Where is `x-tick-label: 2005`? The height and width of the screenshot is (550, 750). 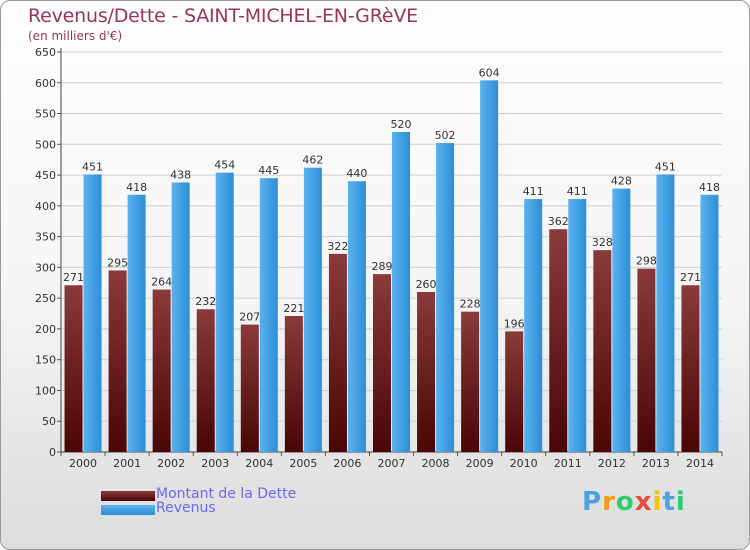
x-tick-label: 2005 is located at coordinates (303, 463).